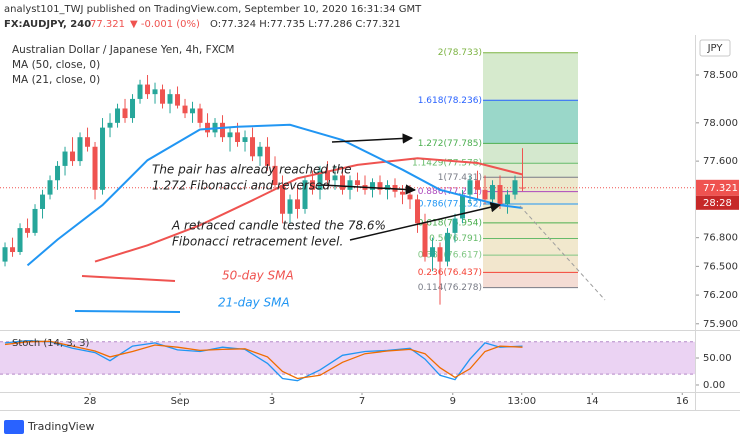 Image resolution: width=740 pixels, height=442 pixels. Describe the element at coordinates (254, 303) in the screenshot. I see `annotation: 21-day SMA` at that location.